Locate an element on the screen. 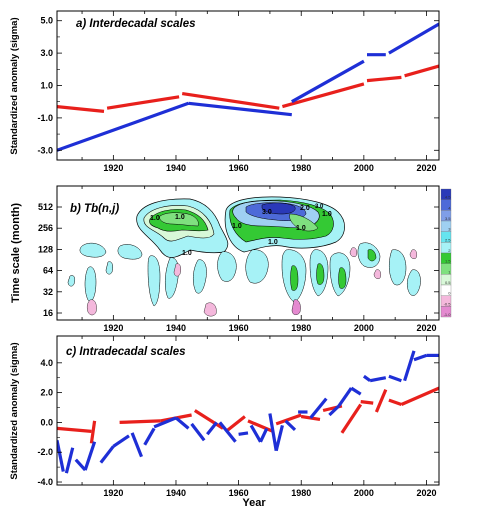 Image resolution: width=491 pixels, height=519 pixels. x-tick-label: 1960 is located at coordinates (239, 168).